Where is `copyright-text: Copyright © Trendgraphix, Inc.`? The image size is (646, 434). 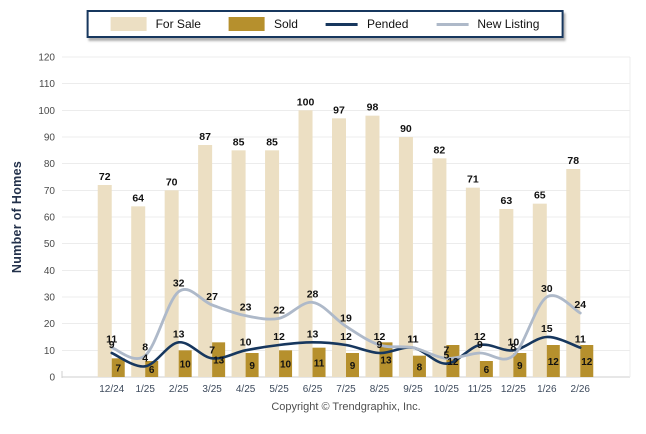
copyright-text: Copyright © Trendgraphix, Inc. is located at coordinates (346, 407).